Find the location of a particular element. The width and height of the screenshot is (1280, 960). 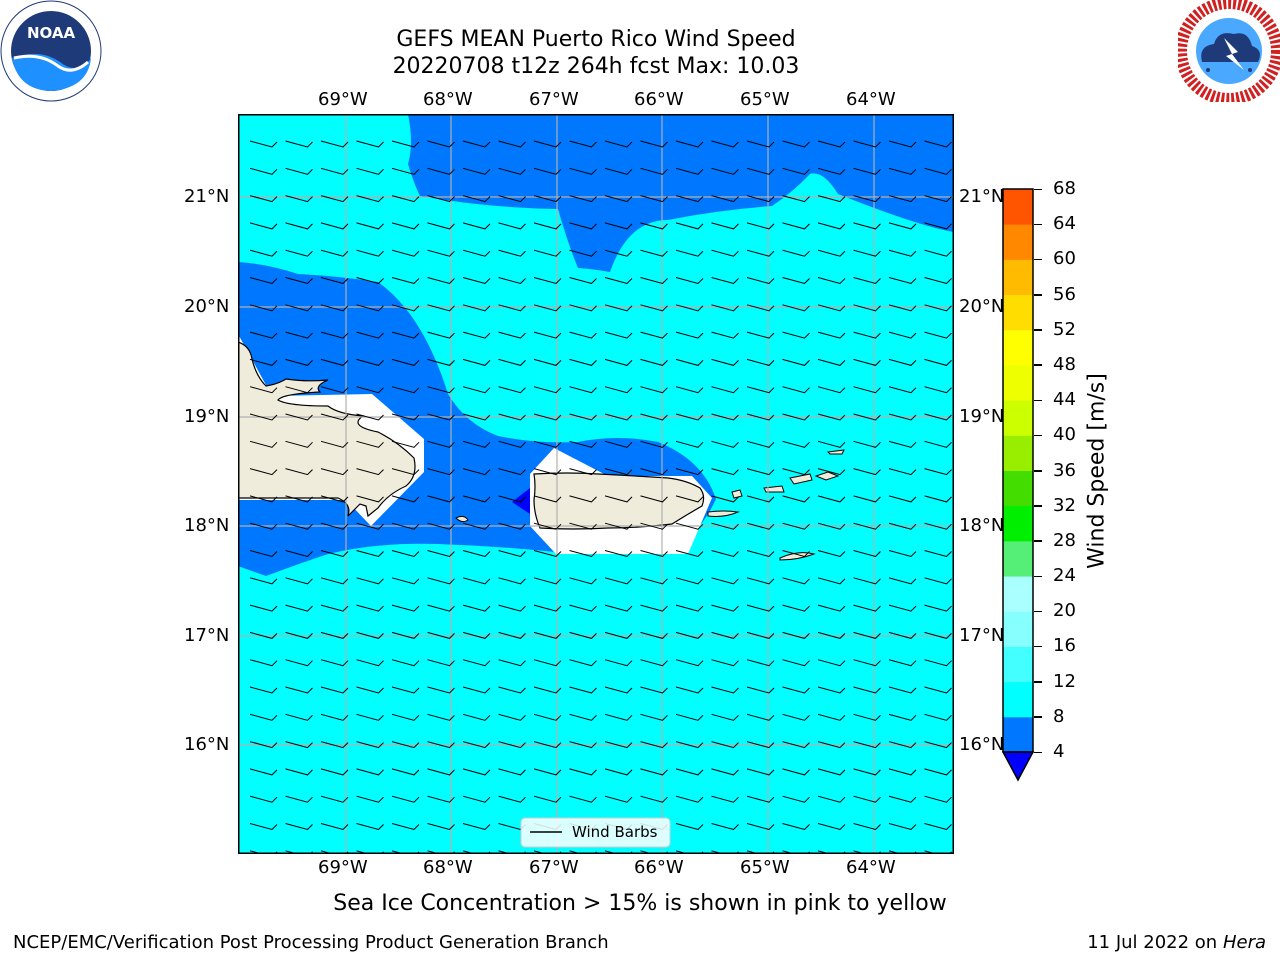

colorbar is located at coordinates (1018, 485).